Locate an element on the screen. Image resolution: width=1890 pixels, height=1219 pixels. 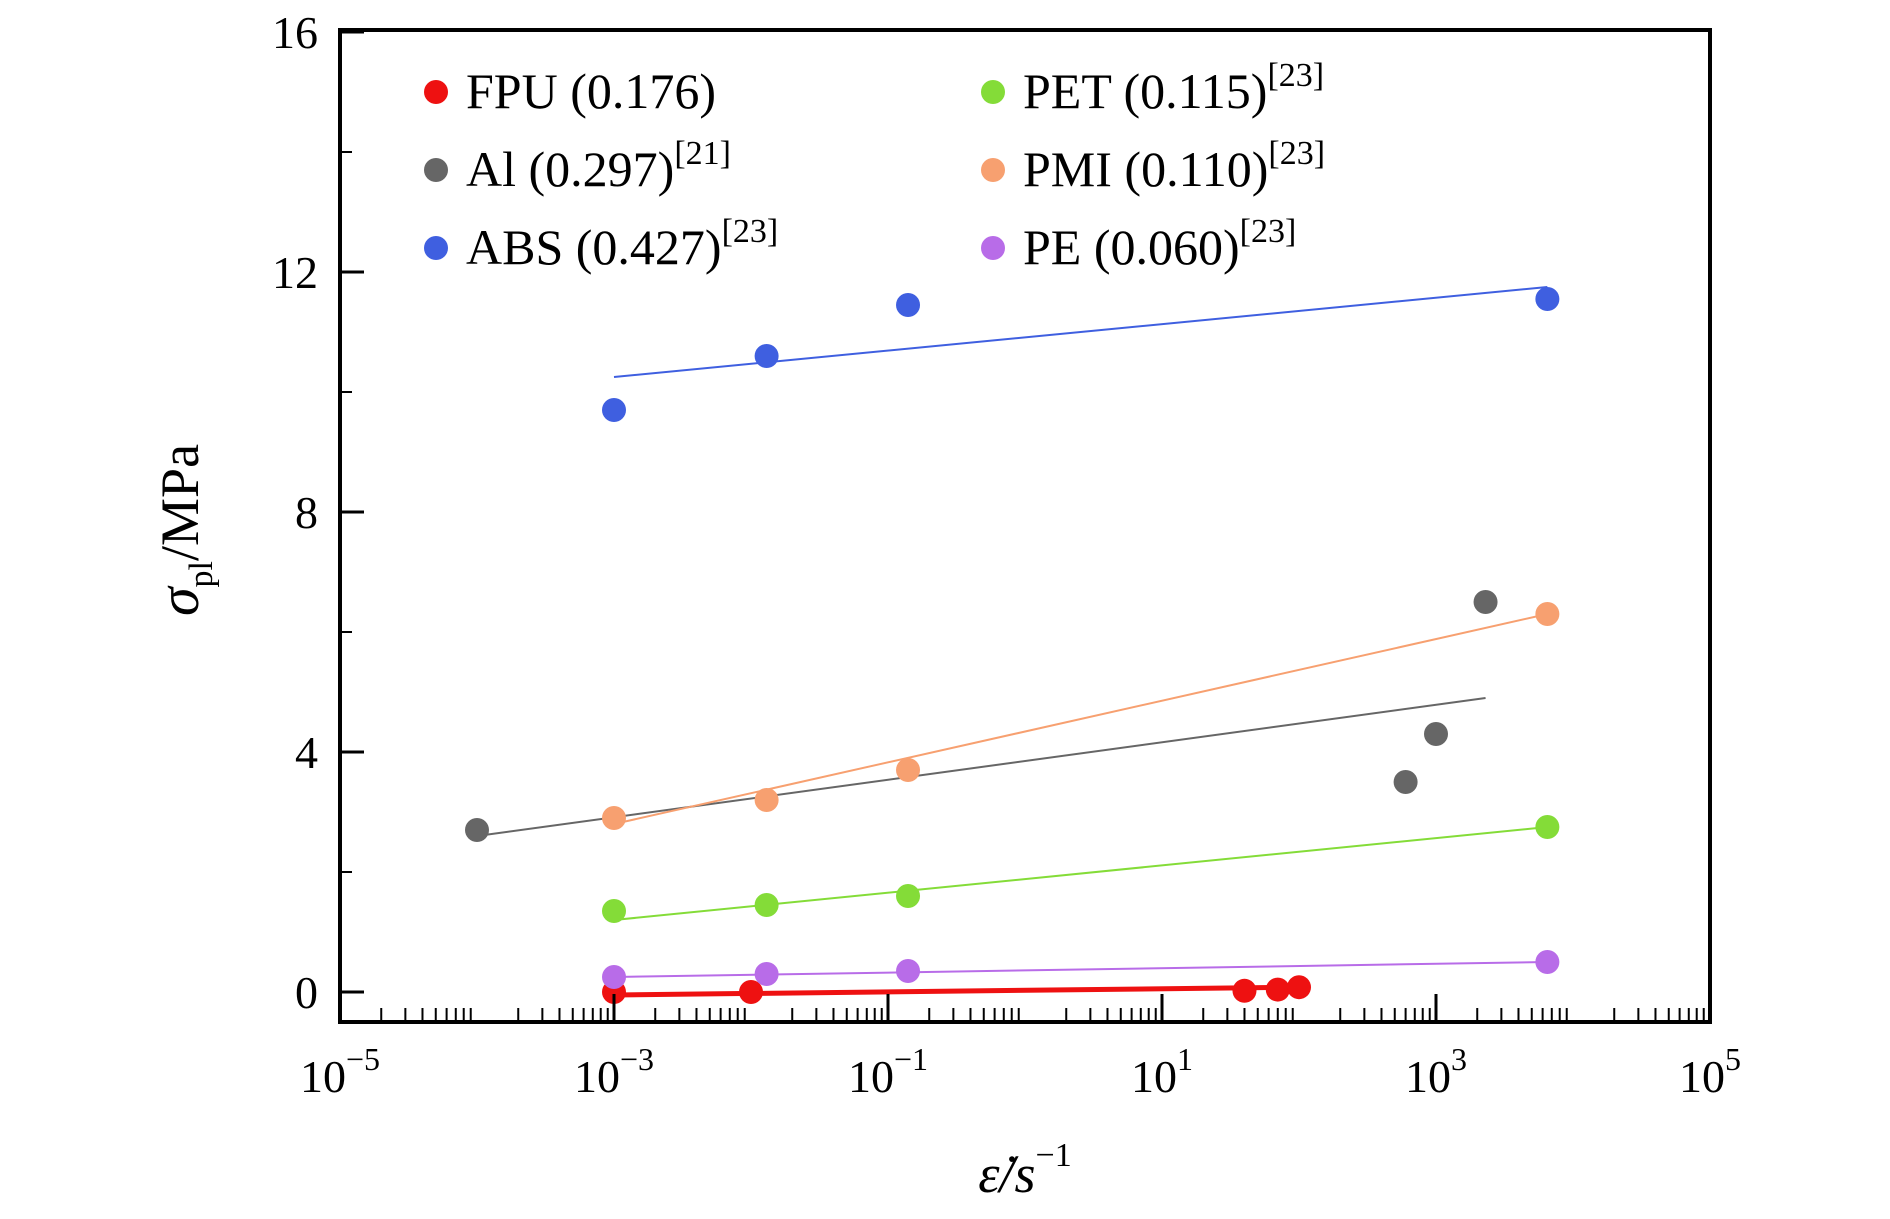
x-axis-title: ε̇/s−1 is located at coordinates (1024, 1170).